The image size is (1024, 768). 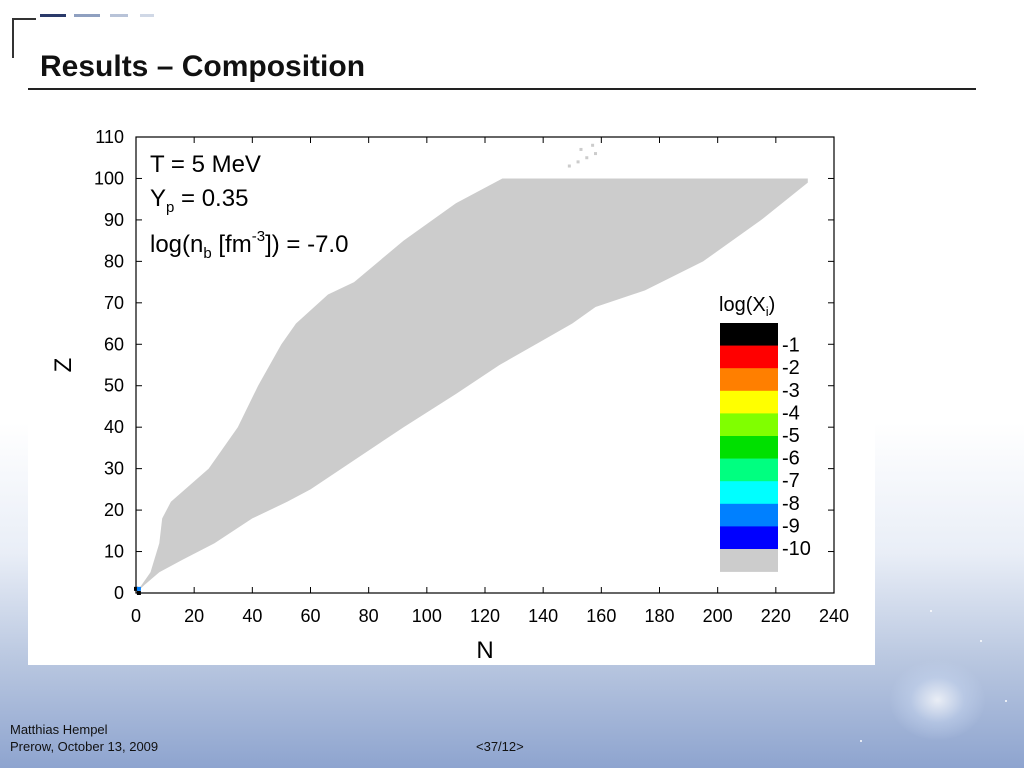 What do you see at coordinates (791, 346) in the screenshot?
I see `colorbar-level-label: -1` at bounding box center [791, 346].